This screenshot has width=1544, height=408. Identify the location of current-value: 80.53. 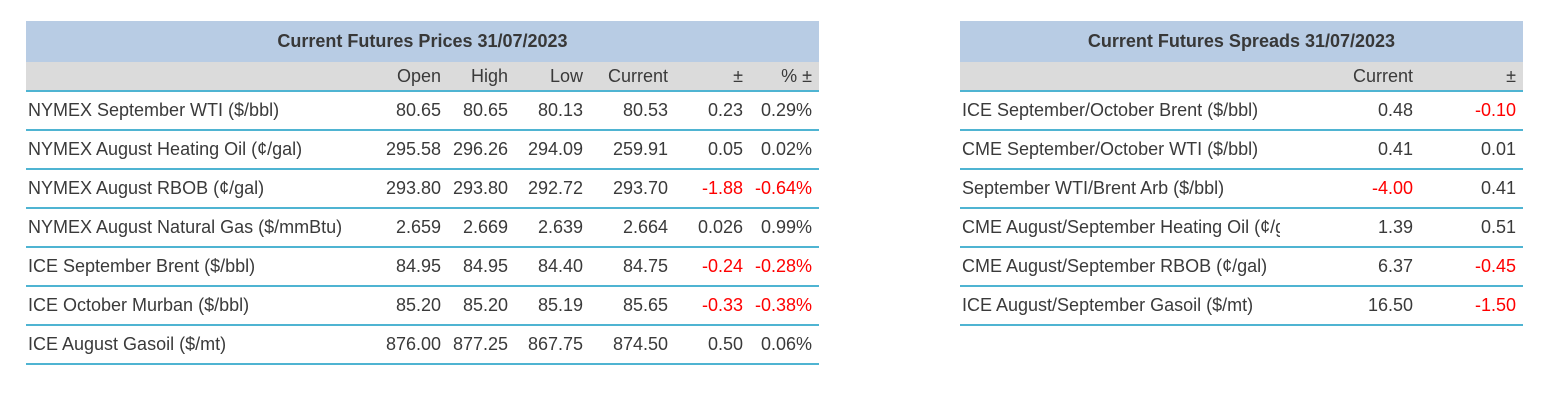
(632, 111).